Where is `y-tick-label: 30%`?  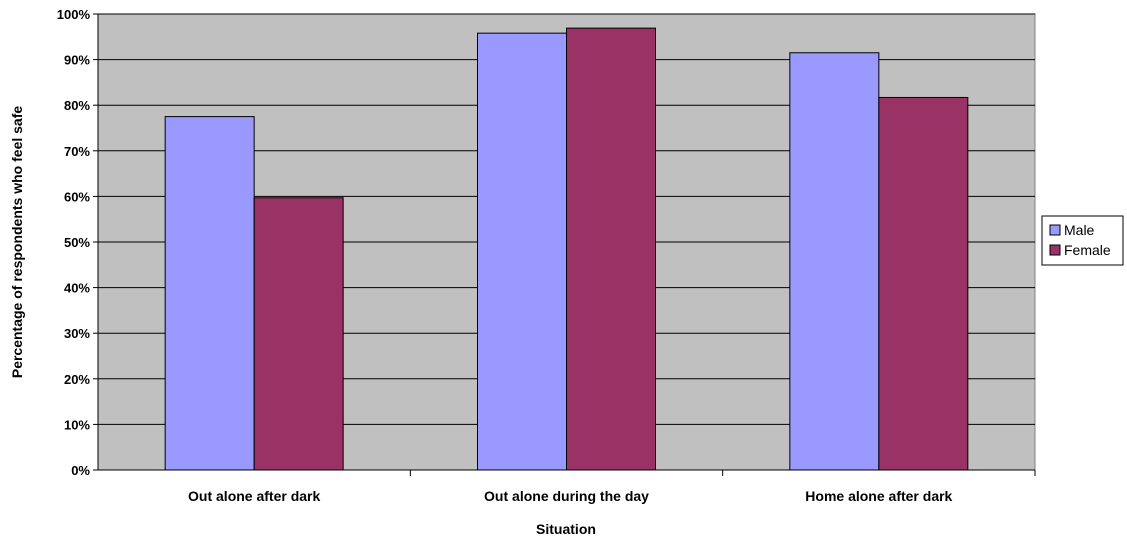
y-tick-label: 30% is located at coordinates (77, 333).